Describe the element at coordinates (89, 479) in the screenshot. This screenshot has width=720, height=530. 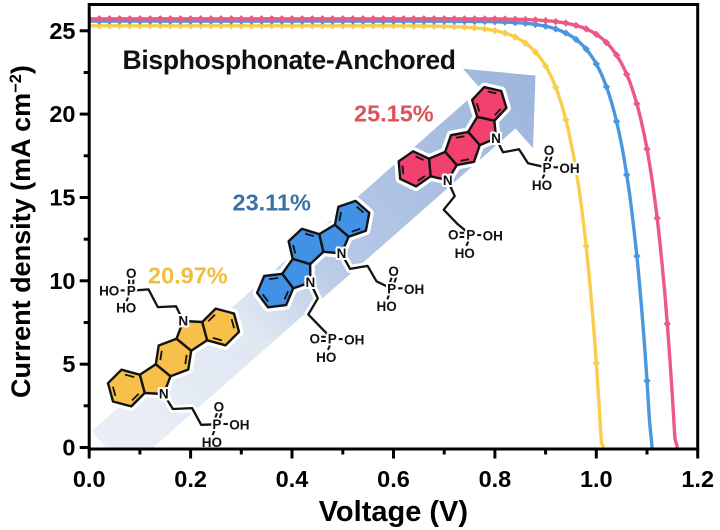
I see `svg-text: 0.0` at that location.